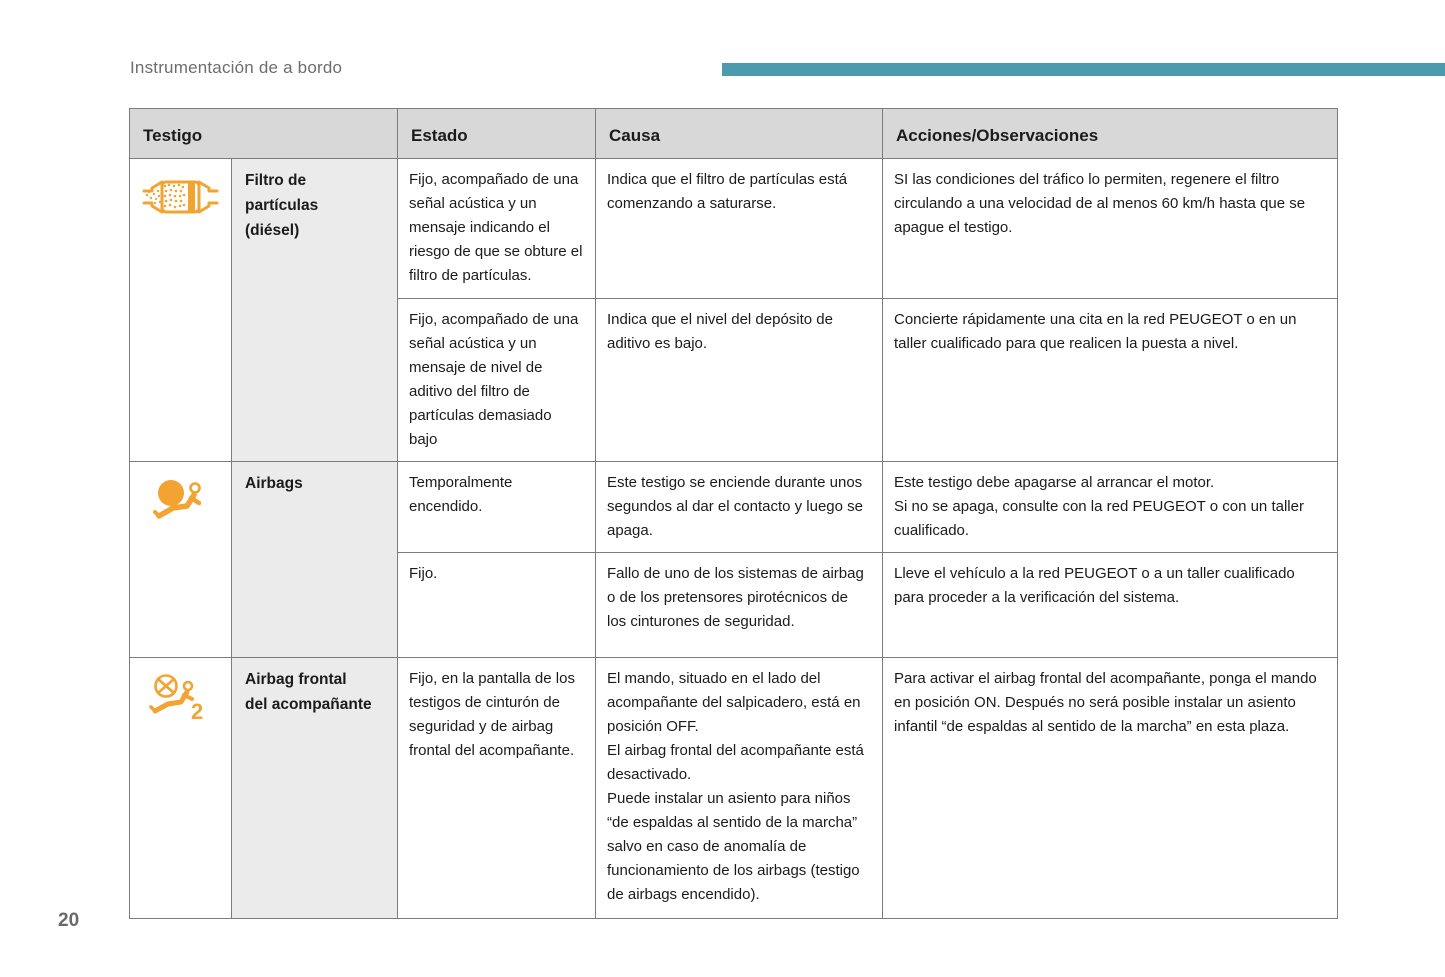 The width and height of the screenshot is (1445, 977). I want to click on section-title: Instrumentación de a bordo, so click(236, 67).